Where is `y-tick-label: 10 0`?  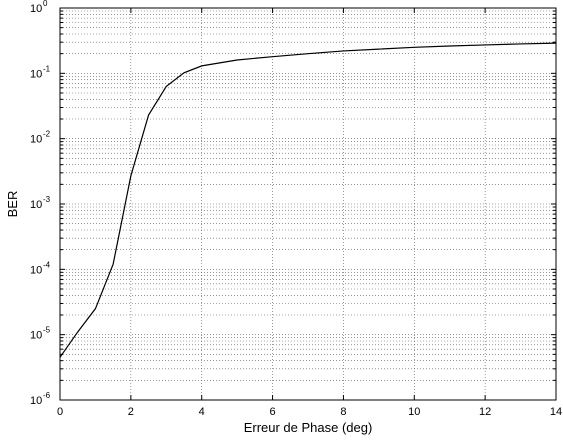
y-tick-label: 10 0 is located at coordinates (39, 7).